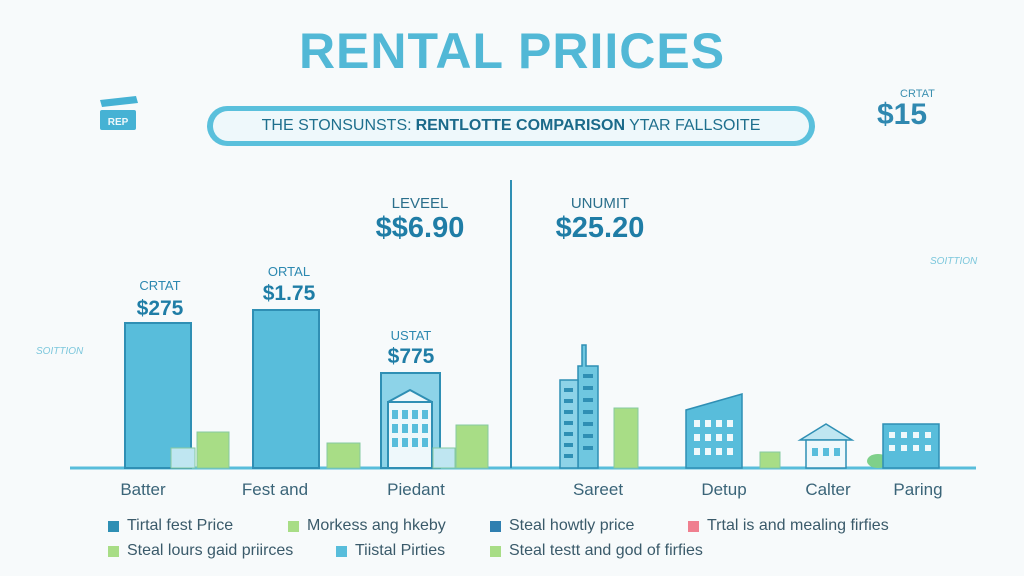 Image resolution: width=1024 pixels, height=576 pixels. What do you see at coordinates (180, 525) in the screenshot?
I see `legend-label: Tirtal fest Price` at bounding box center [180, 525].